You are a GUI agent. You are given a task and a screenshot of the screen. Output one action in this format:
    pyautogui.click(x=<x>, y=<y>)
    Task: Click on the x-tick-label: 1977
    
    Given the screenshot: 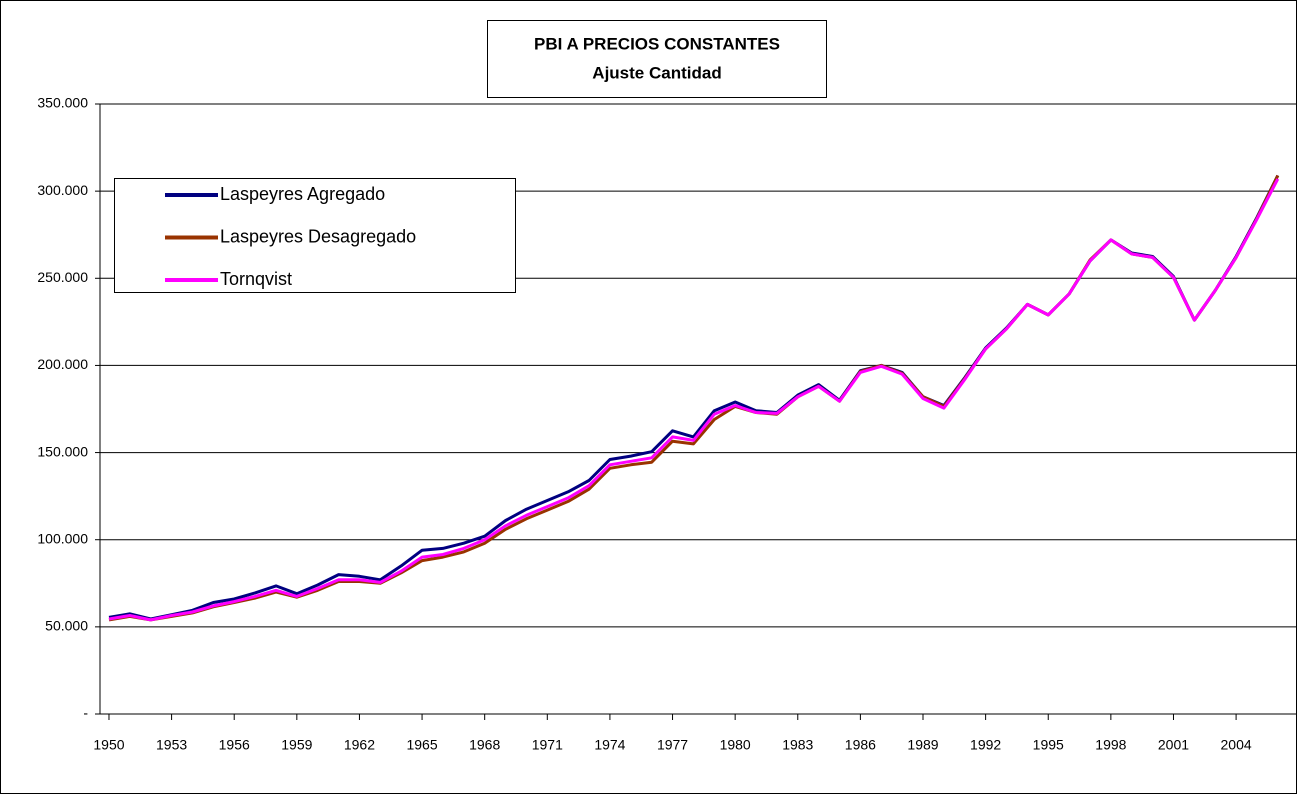 What is the action you would take?
    pyautogui.click(x=672, y=745)
    